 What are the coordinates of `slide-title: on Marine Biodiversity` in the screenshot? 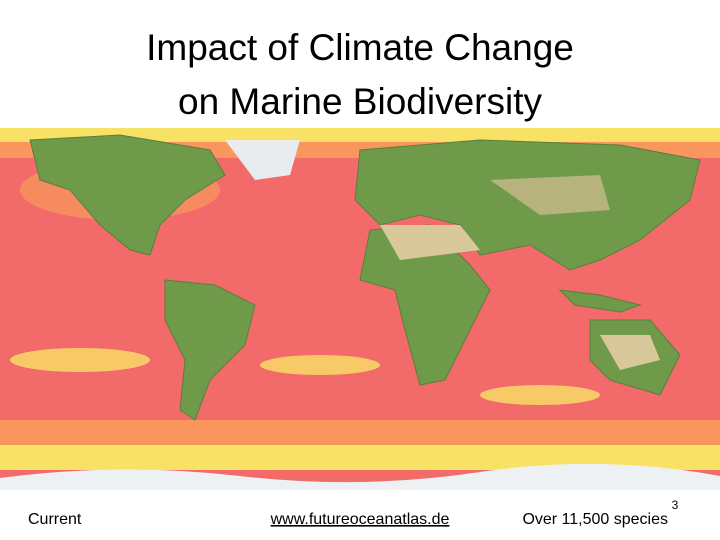 It's located at (360, 101).